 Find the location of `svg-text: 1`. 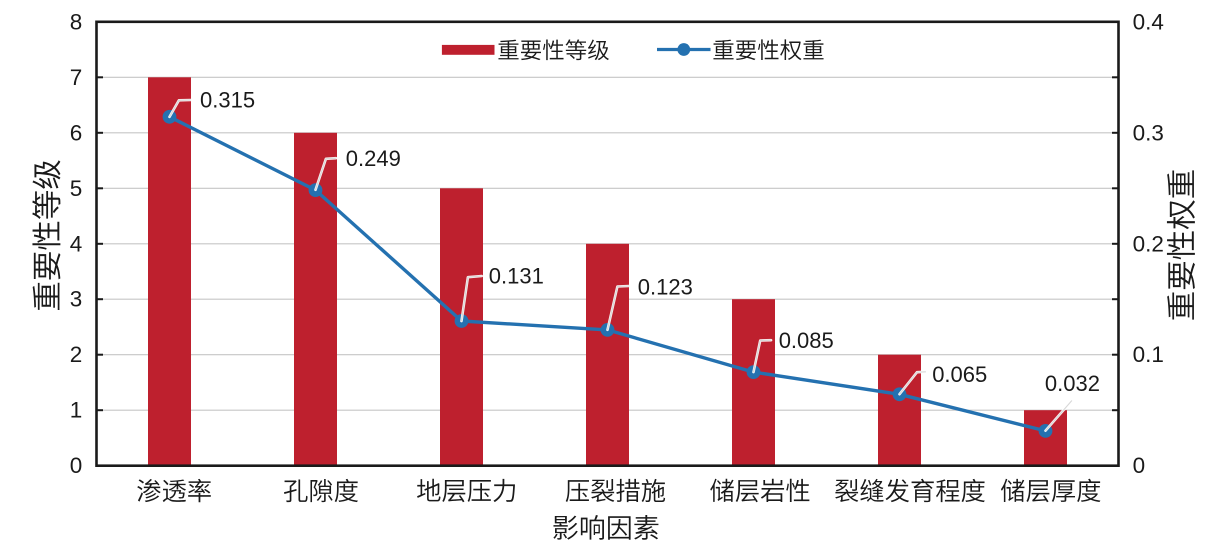

svg-text: 1 is located at coordinates (76, 410).